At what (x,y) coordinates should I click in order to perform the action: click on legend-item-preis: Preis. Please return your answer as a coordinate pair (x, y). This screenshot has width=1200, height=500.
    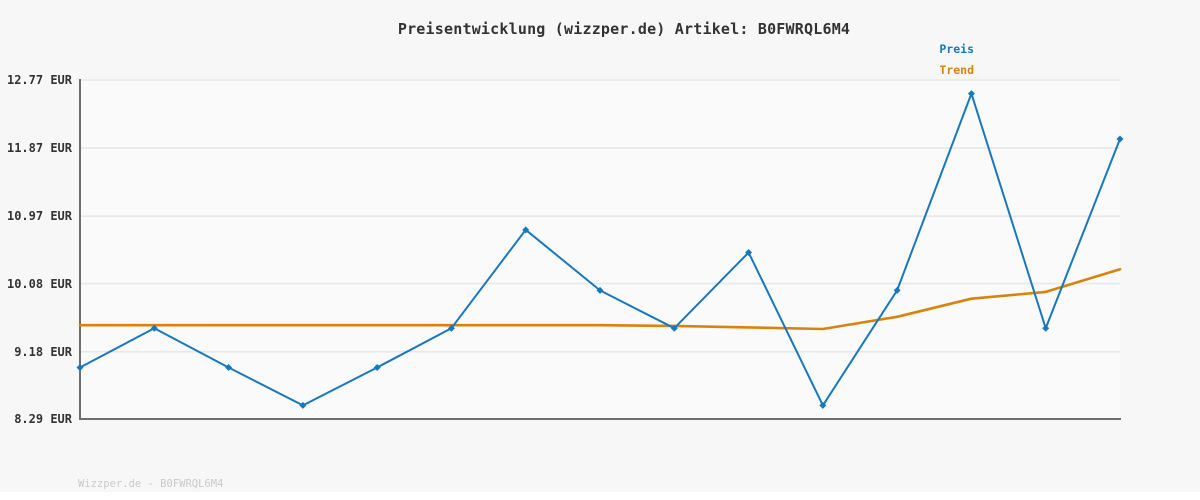
    Looking at the image, I should click on (956, 49).